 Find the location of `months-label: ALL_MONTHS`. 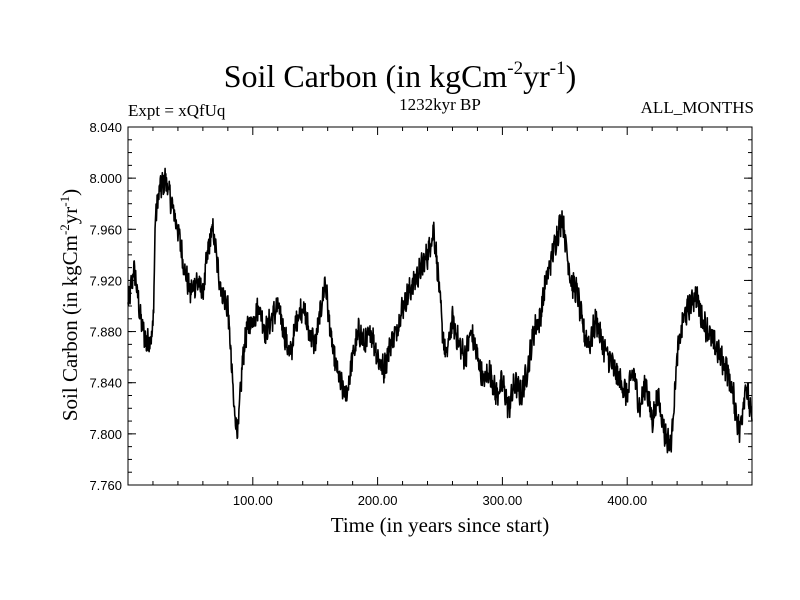

months-label: ALL_MONTHS is located at coordinates (697, 107).